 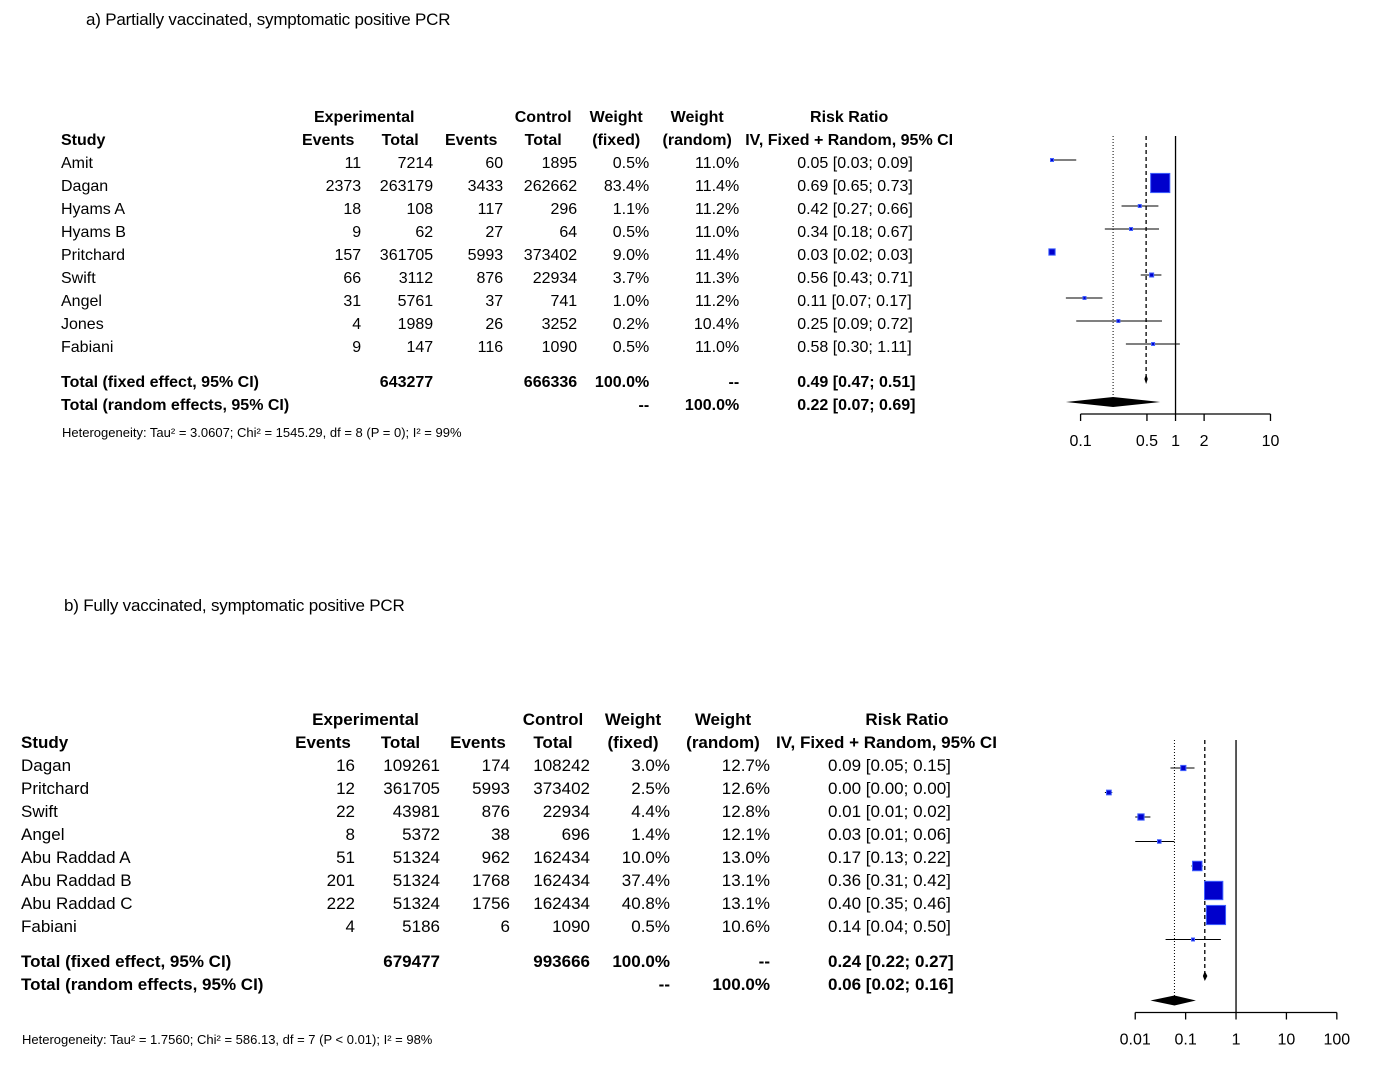 I want to click on header-method: IV, Fixed + Random, 95% CI, so click(x=849, y=140).